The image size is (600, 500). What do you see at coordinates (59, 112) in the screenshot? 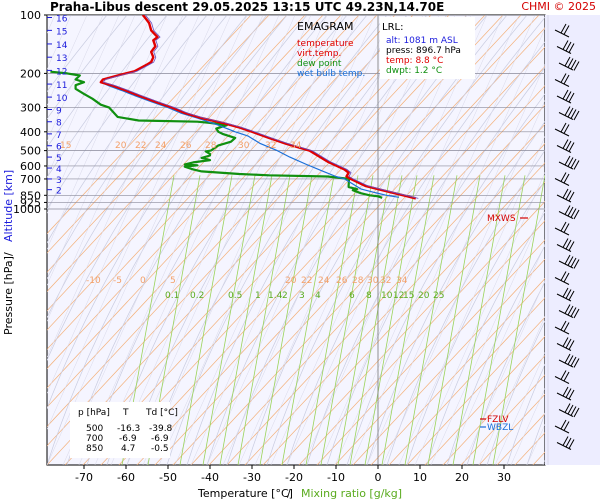
I see `altitude-tick-label: 9` at bounding box center [59, 112].